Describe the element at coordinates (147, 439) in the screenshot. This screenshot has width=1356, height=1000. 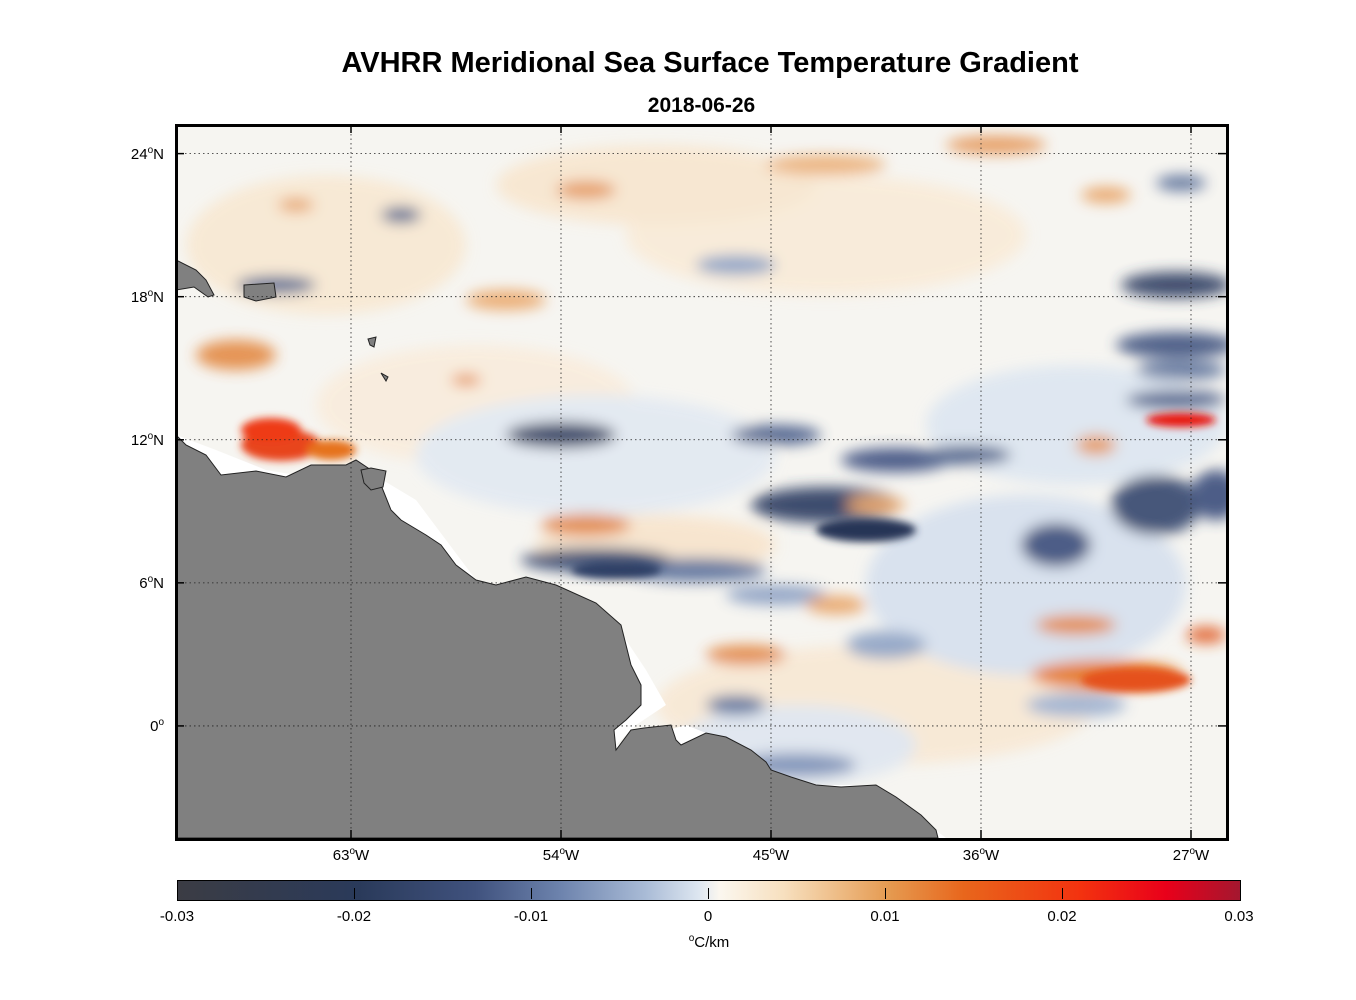
I see `lat-label: 12oN` at that location.